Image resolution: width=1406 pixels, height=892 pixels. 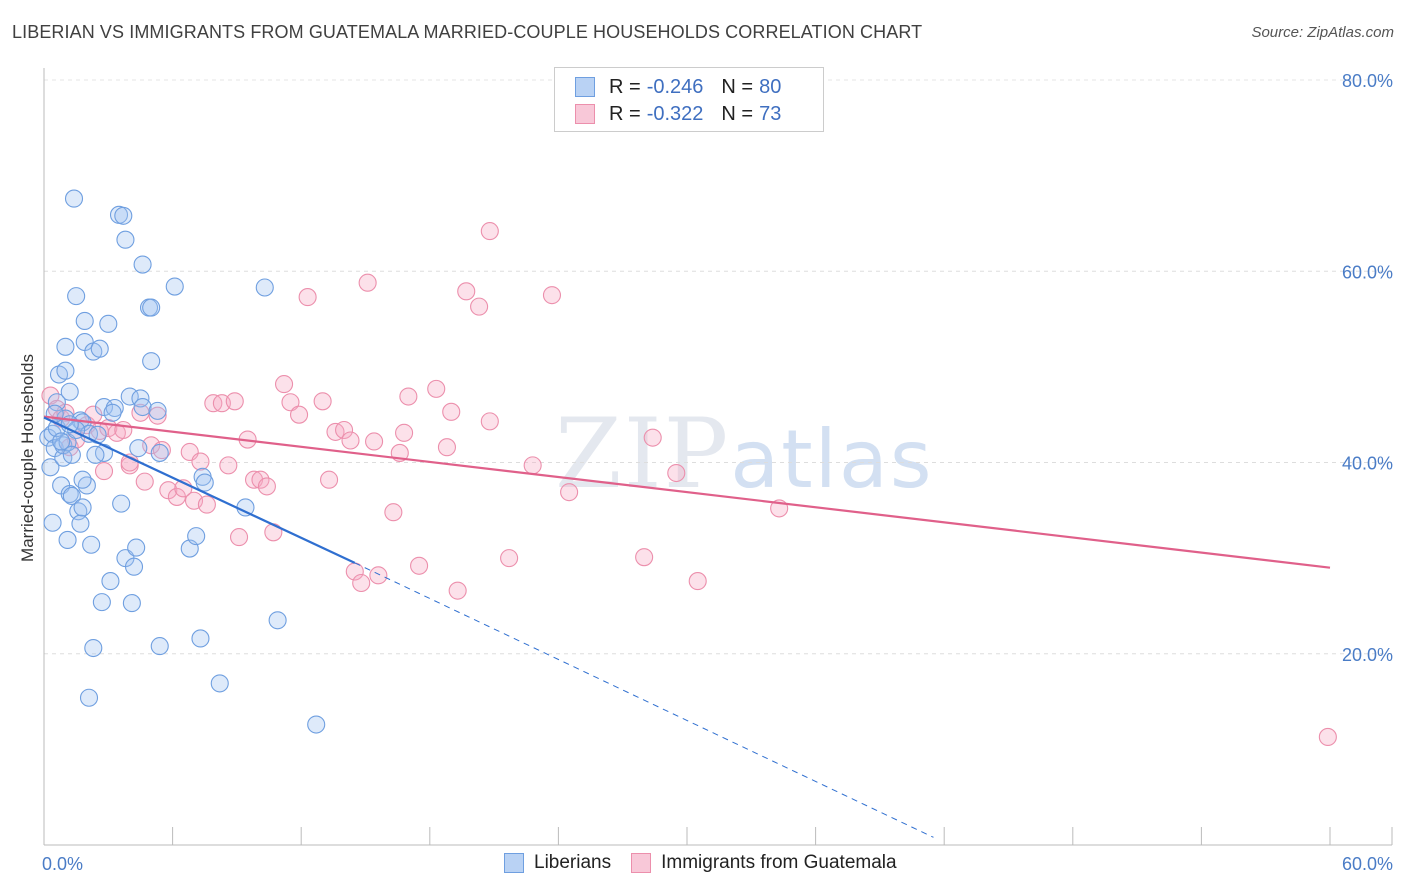 I want to click on y-axis-title: Married-couple Households, so click(x=27, y=458).